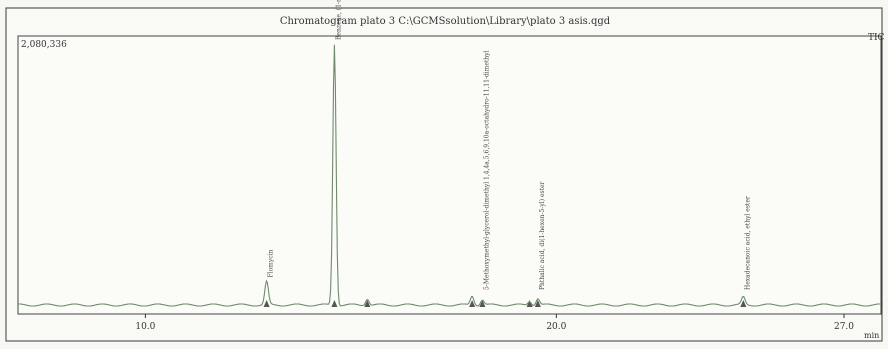 The height and width of the screenshot is (349, 888). I want to click on detector-label: TIC, so click(876, 38).